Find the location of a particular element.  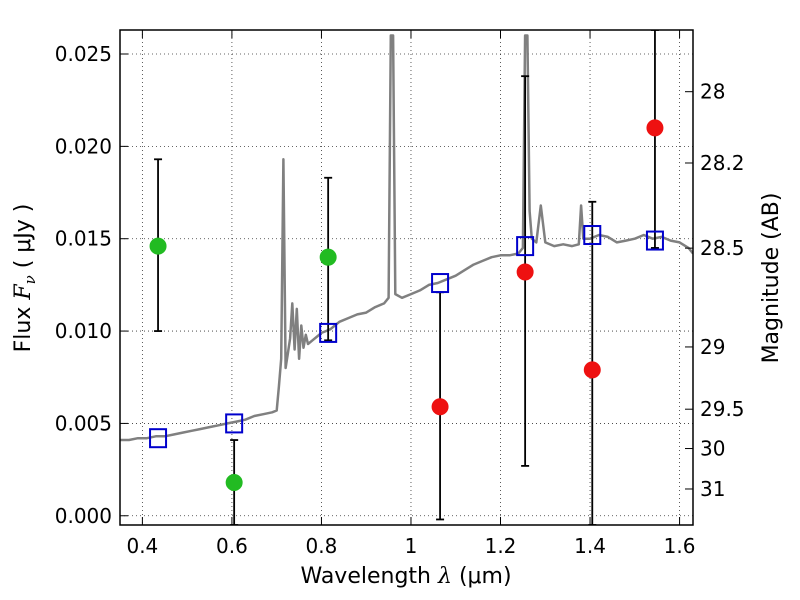

x-tick-label: 0.6 is located at coordinates (232, 546).